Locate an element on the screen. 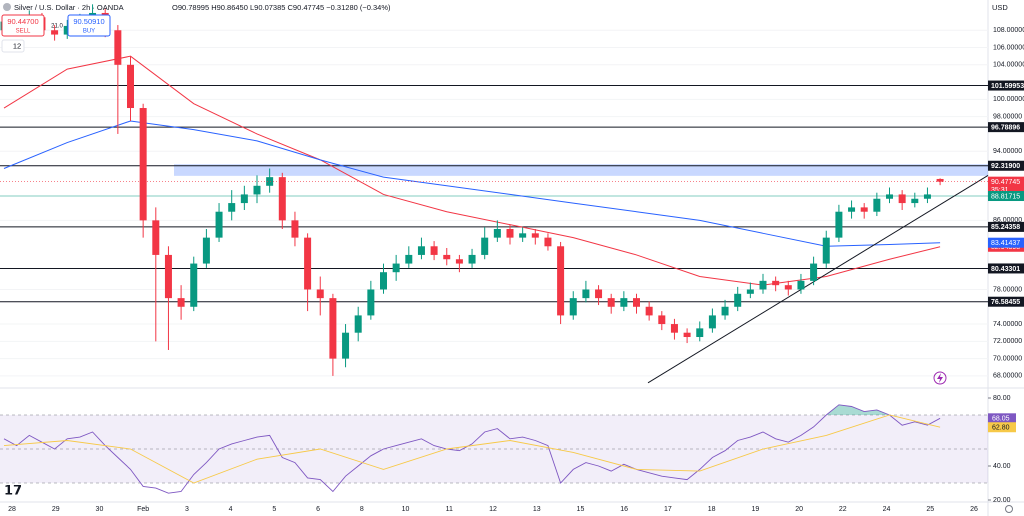 Image resolution: width=1024 pixels, height=516 pixels. indicator-count: 12 is located at coordinates (17, 45).